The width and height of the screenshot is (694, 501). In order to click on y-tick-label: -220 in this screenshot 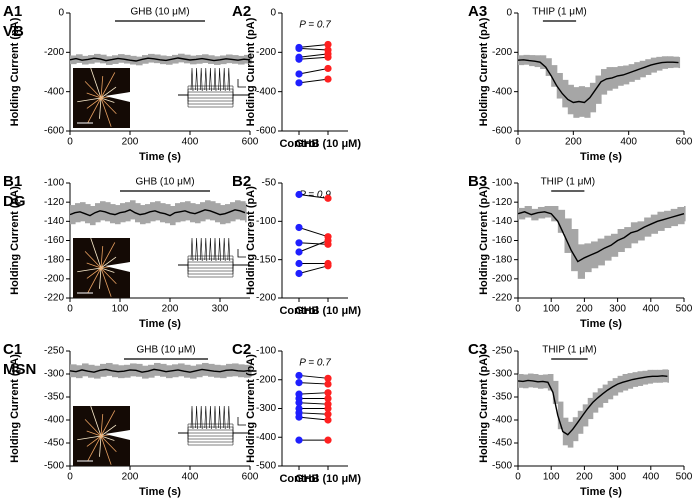, I will do `click(502, 298)`.